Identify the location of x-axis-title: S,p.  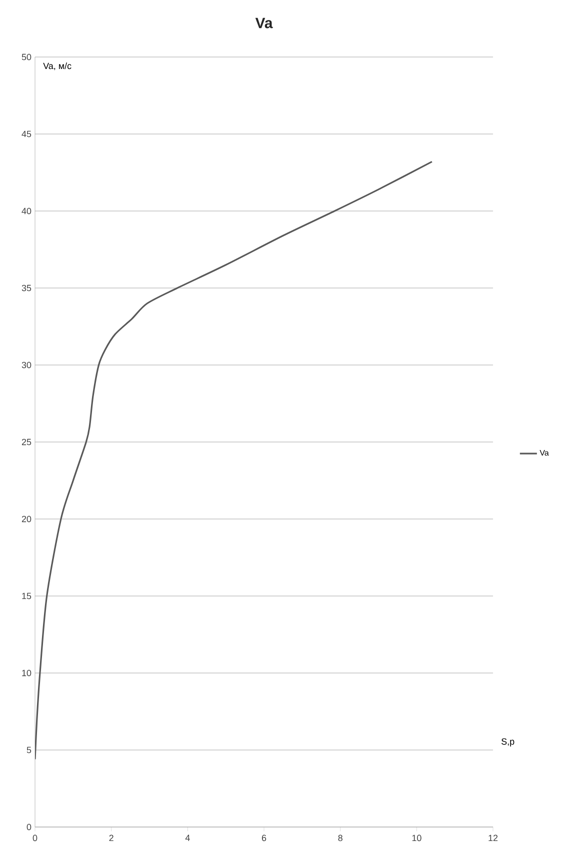
(508, 742).